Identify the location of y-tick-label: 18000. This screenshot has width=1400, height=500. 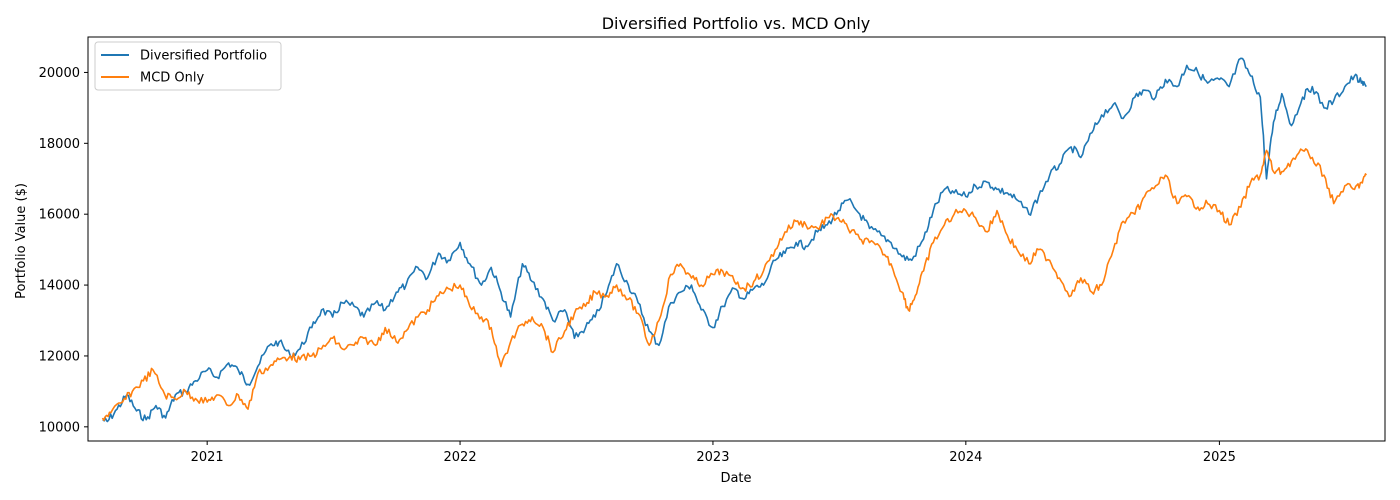
(59, 144).